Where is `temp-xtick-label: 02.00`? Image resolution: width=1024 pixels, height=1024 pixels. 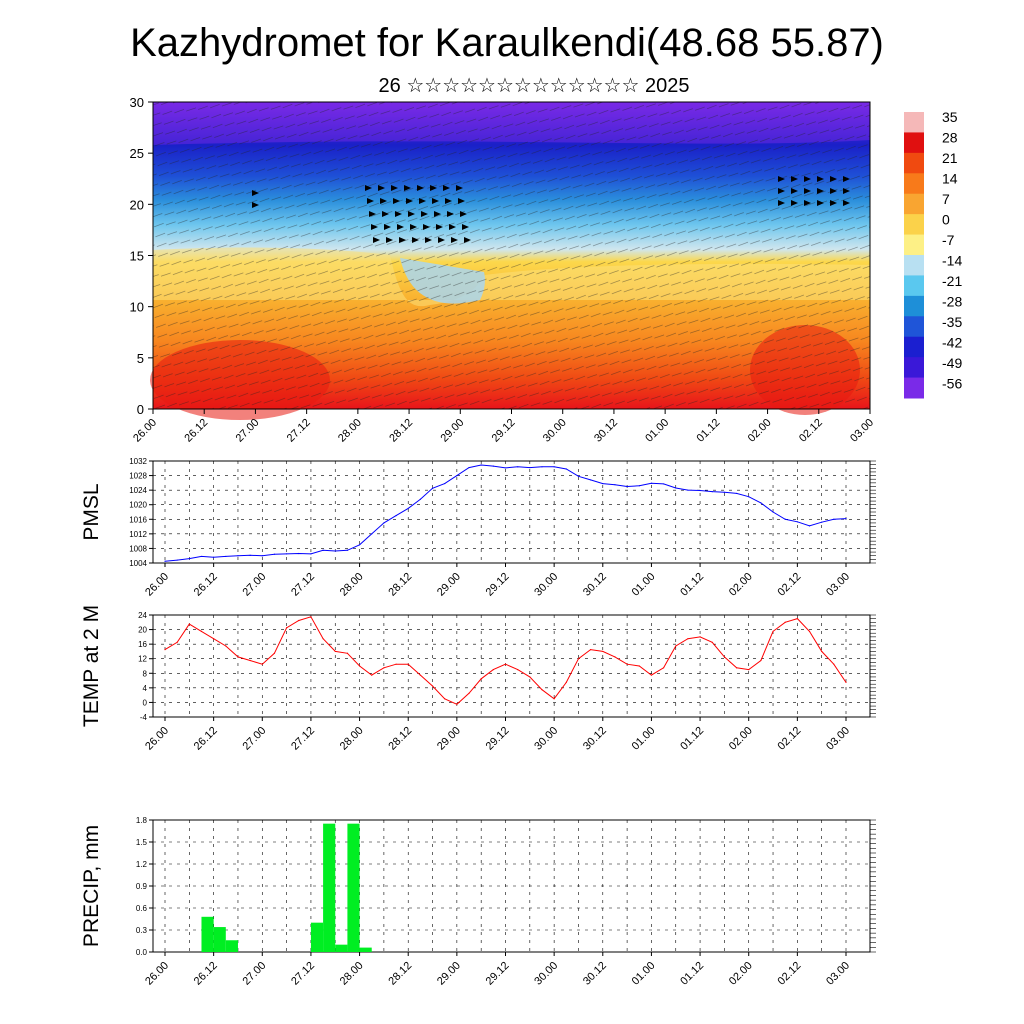
temp-xtick-label: 02.00 is located at coordinates (741, 739).